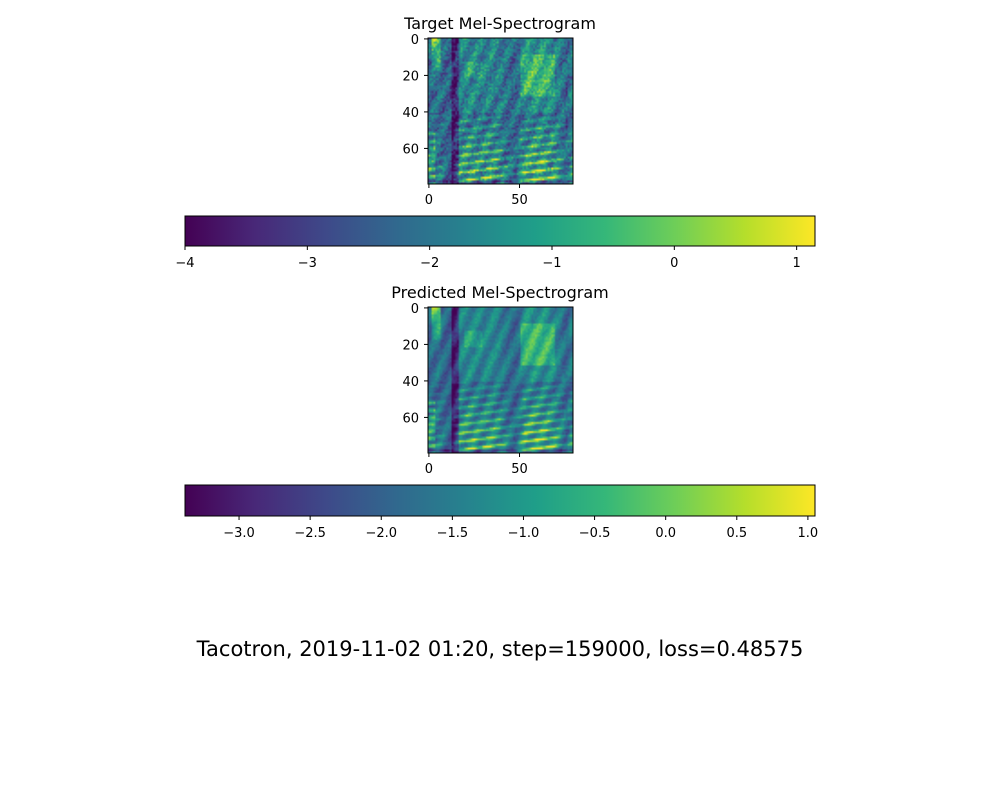 This screenshot has width=1000, height=800. What do you see at coordinates (184, 263) in the screenshot?
I see `colorbar-tick-label: −4` at bounding box center [184, 263].